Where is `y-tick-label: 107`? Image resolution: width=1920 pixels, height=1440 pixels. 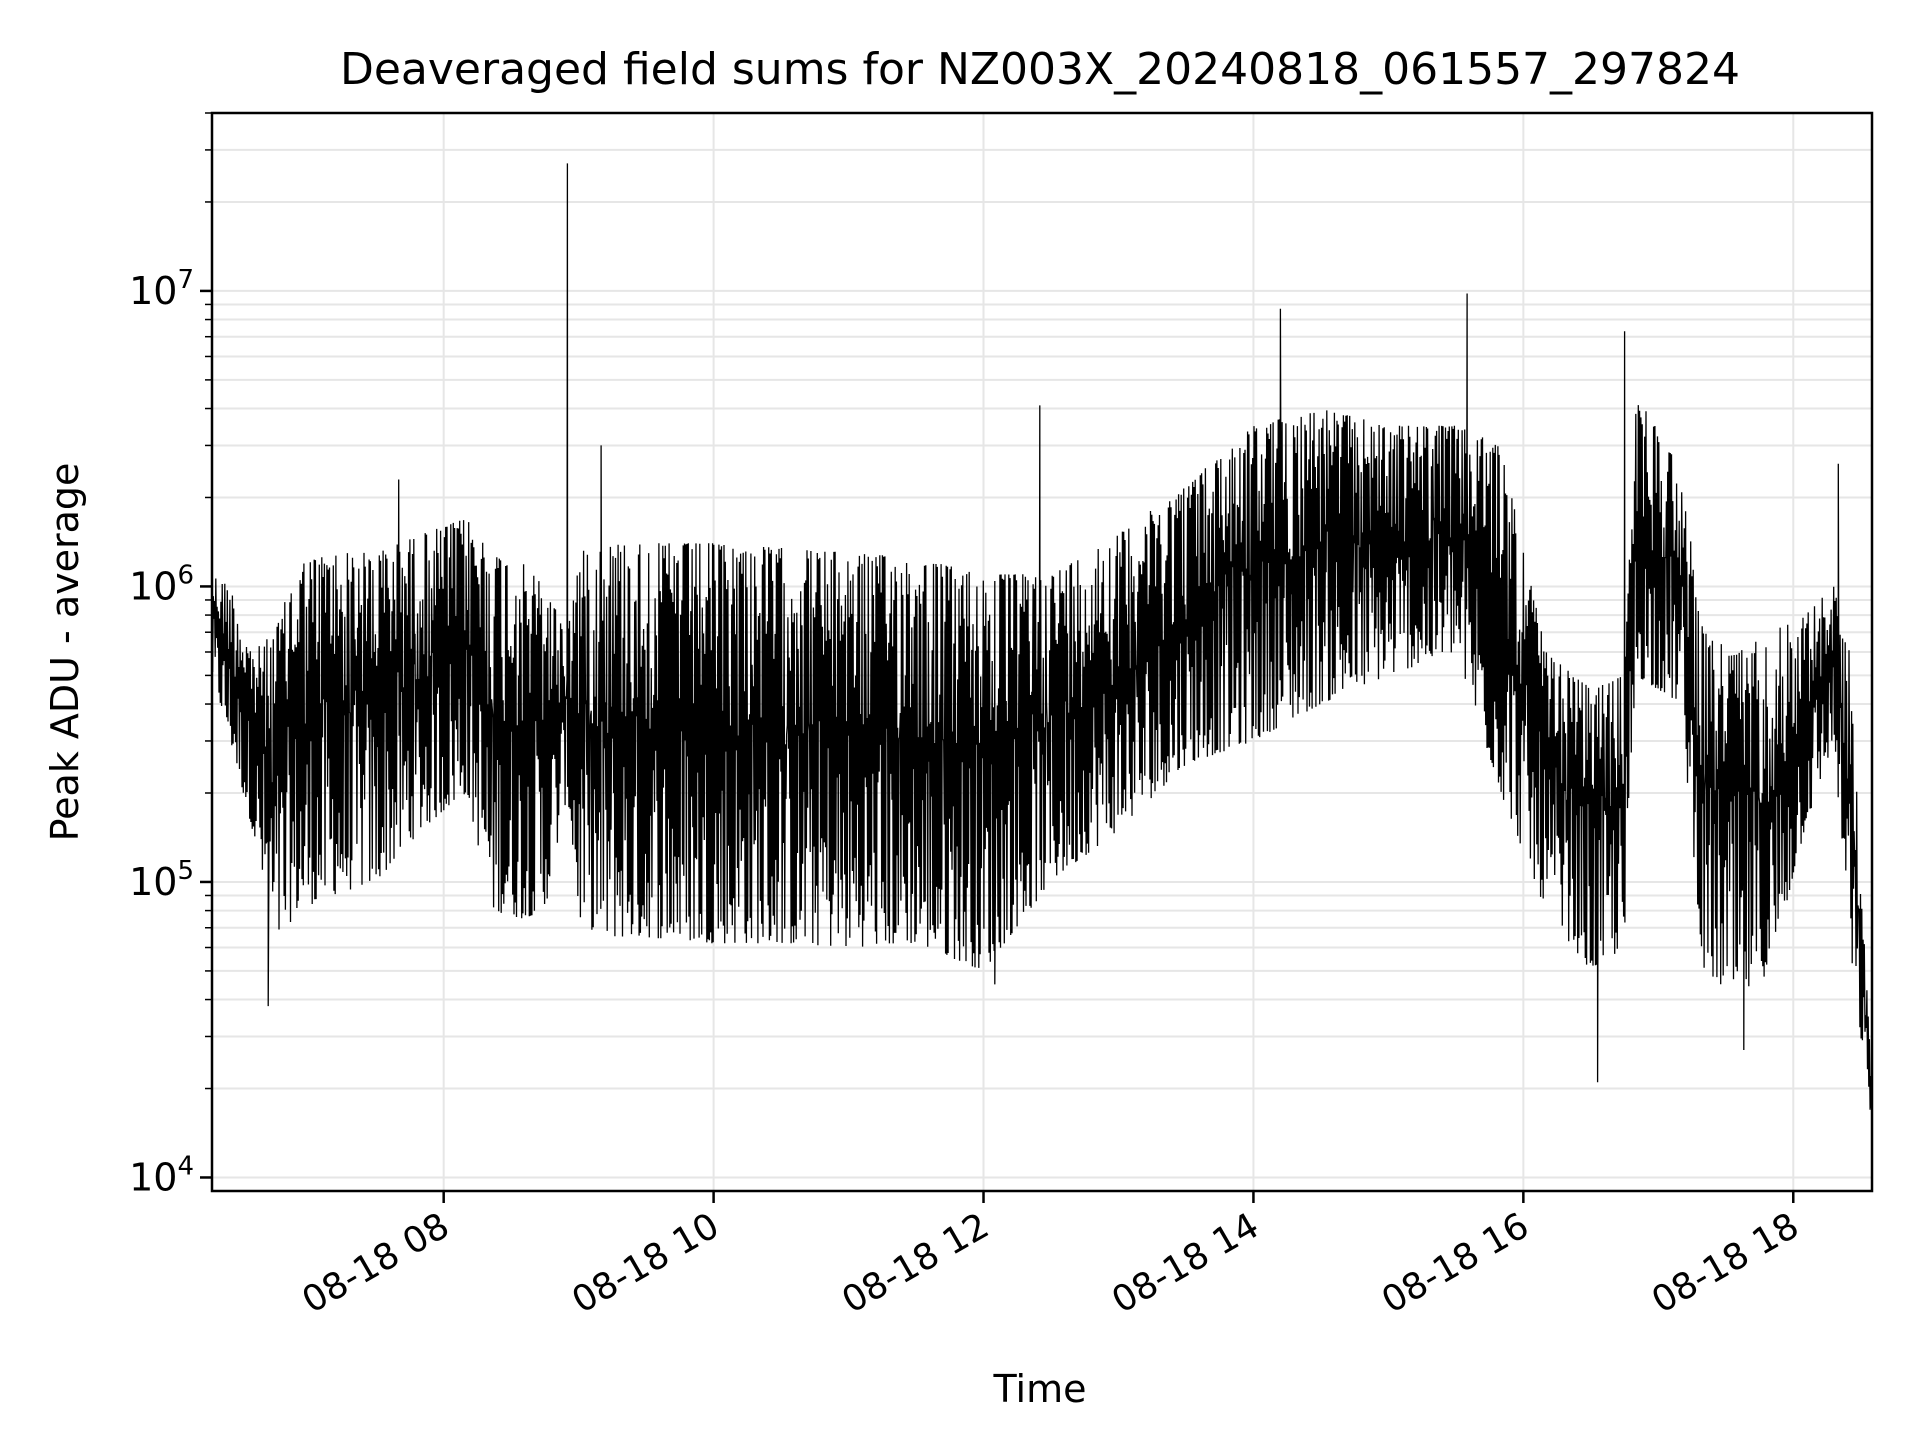 y-tick-label: 107 is located at coordinates (161, 289).